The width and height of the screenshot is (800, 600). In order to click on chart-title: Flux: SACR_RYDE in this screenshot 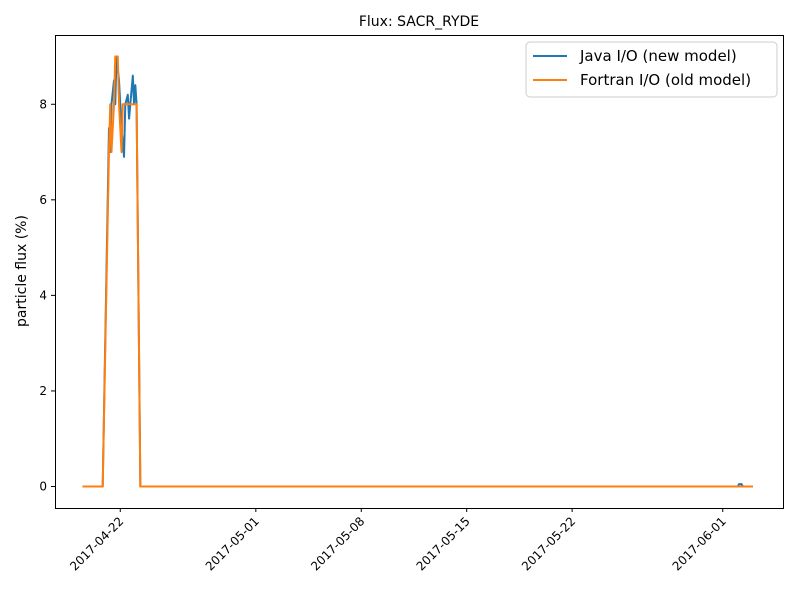, I will do `click(419, 22)`.